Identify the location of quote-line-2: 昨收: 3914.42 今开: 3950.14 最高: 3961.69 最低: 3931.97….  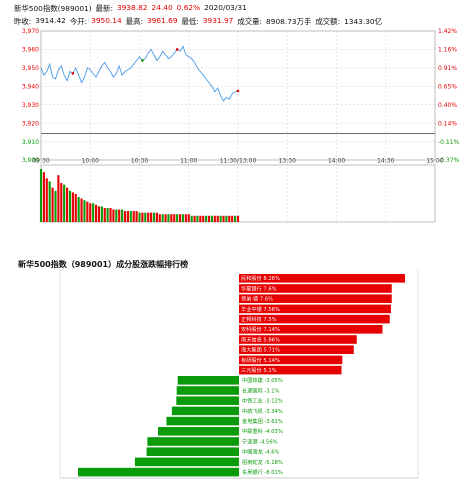
(200, 21).